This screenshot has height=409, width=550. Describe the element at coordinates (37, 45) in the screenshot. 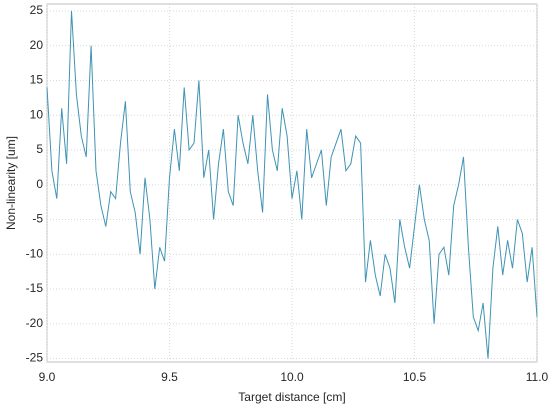

I see `y-tick-label: 20` at that location.